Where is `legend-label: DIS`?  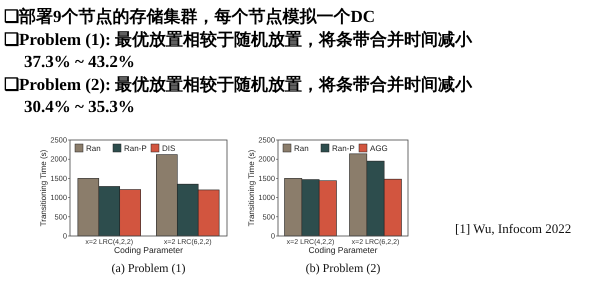 legend-label: DIS is located at coordinates (169, 148).